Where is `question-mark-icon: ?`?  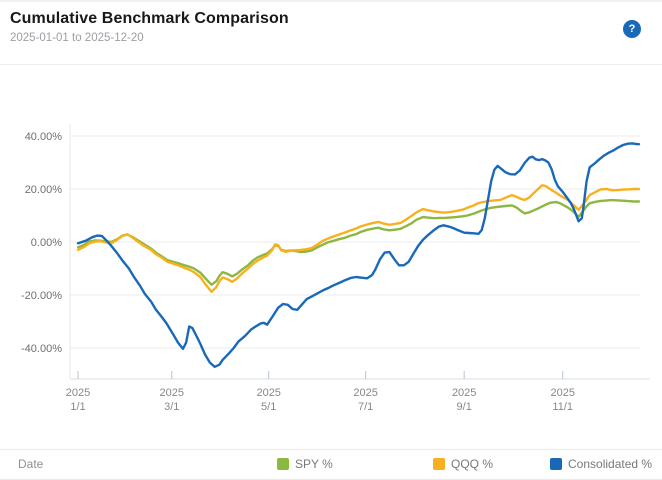
question-mark-icon: ? is located at coordinates (632, 29).